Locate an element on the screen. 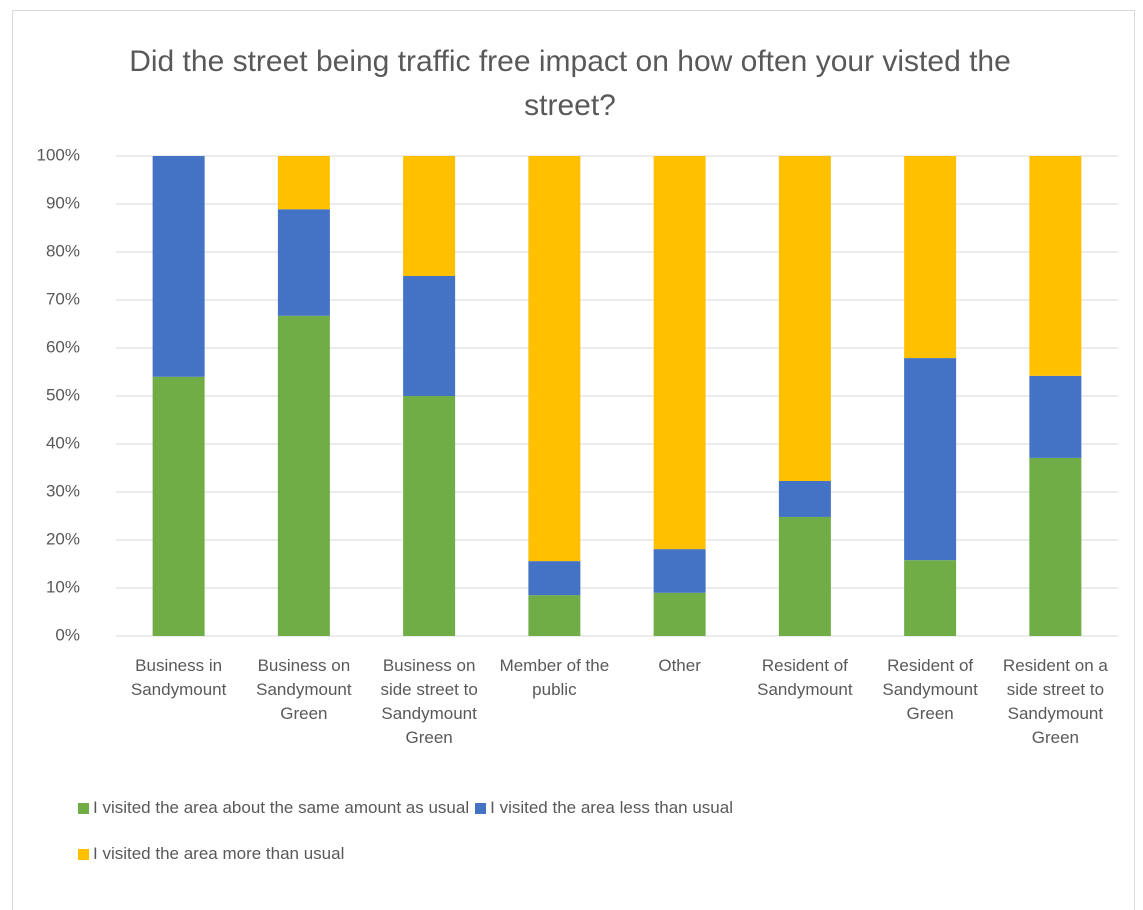 Image resolution: width=1143 pixels, height=910 pixels. x-tick-label: Business in Sandymount is located at coordinates (178, 677).